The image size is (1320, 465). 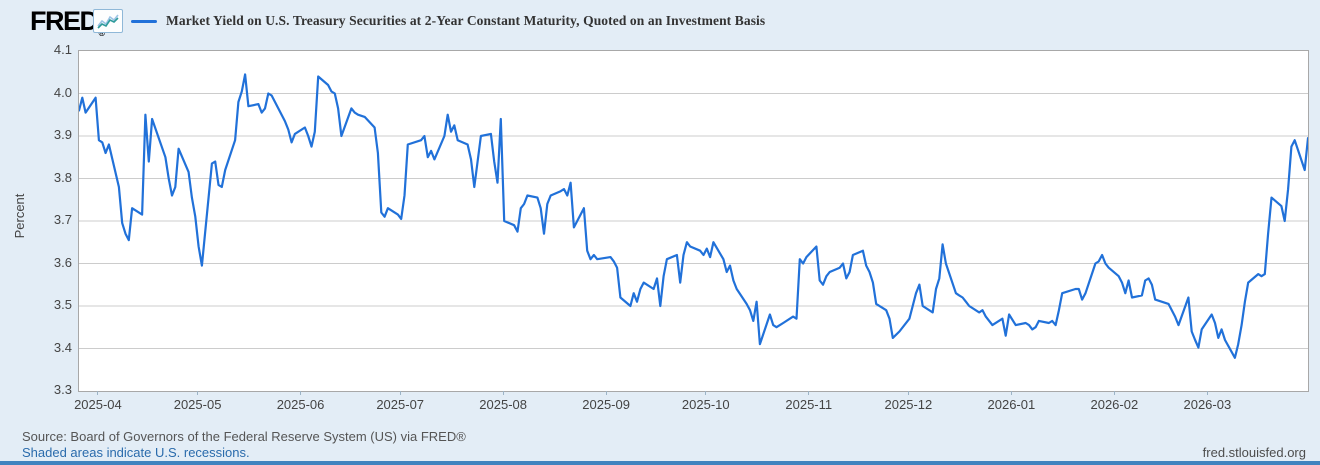 I want to click on x-tick-label: 2025-08, so click(x=503, y=404).